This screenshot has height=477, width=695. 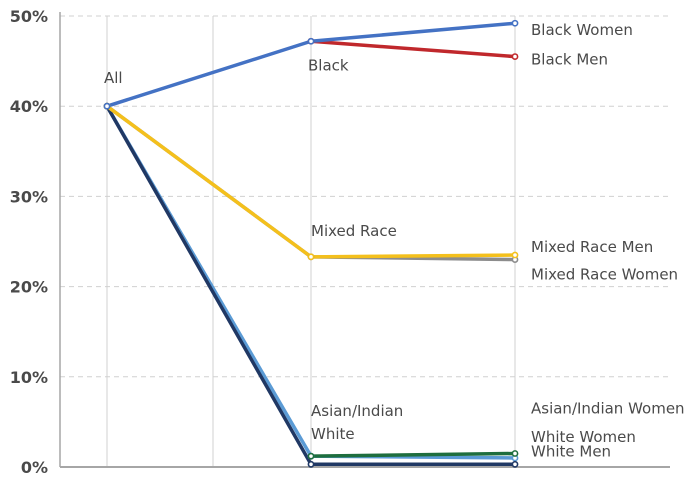 What do you see at coordinates (113, 78) in the screenshot?
I see `point-label: All` at bounding box center [113, 78].